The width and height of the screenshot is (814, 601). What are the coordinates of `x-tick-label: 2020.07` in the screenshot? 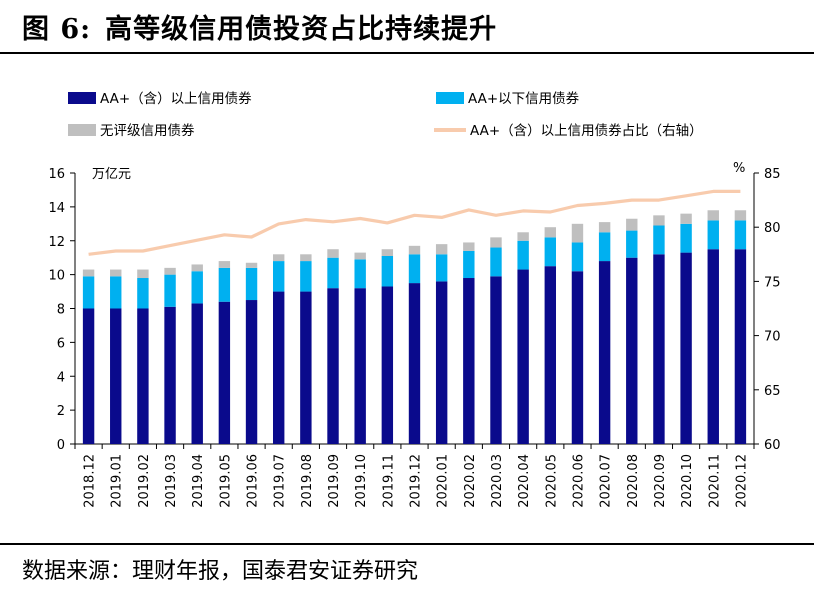 It's located at (606, 481).